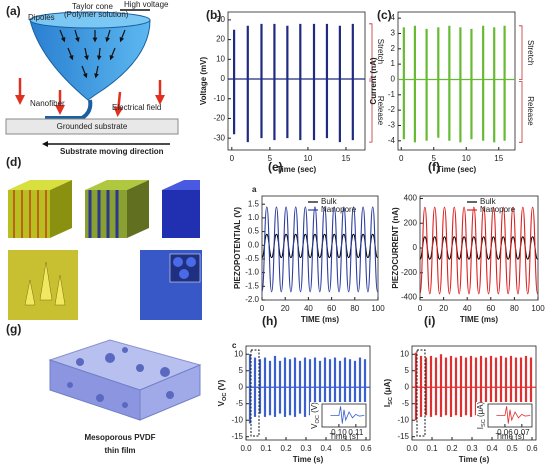 The height and width of the screenshot is (470, 546). Describe the element at coordinates (480, 410) in the screenshot. I see `inset-y-label-part: (μA)` at that location.